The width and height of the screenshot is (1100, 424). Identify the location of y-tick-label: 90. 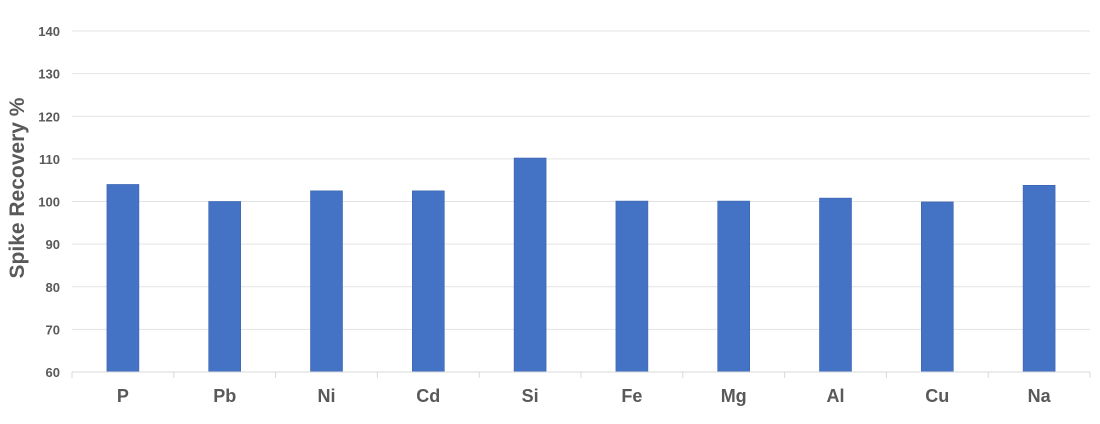
(53, 244).